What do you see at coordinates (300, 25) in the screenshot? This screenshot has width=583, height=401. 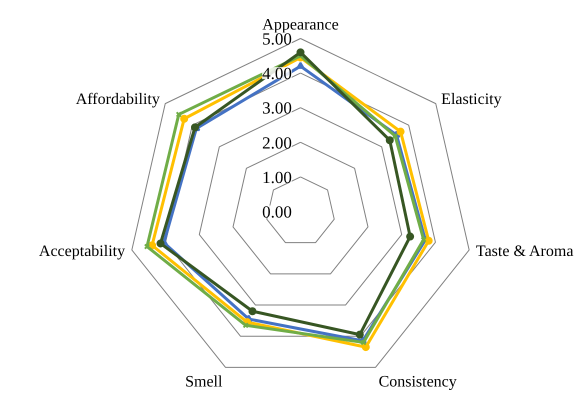 I see `spoke-label: Appearance` at bounding box center [300, 25].